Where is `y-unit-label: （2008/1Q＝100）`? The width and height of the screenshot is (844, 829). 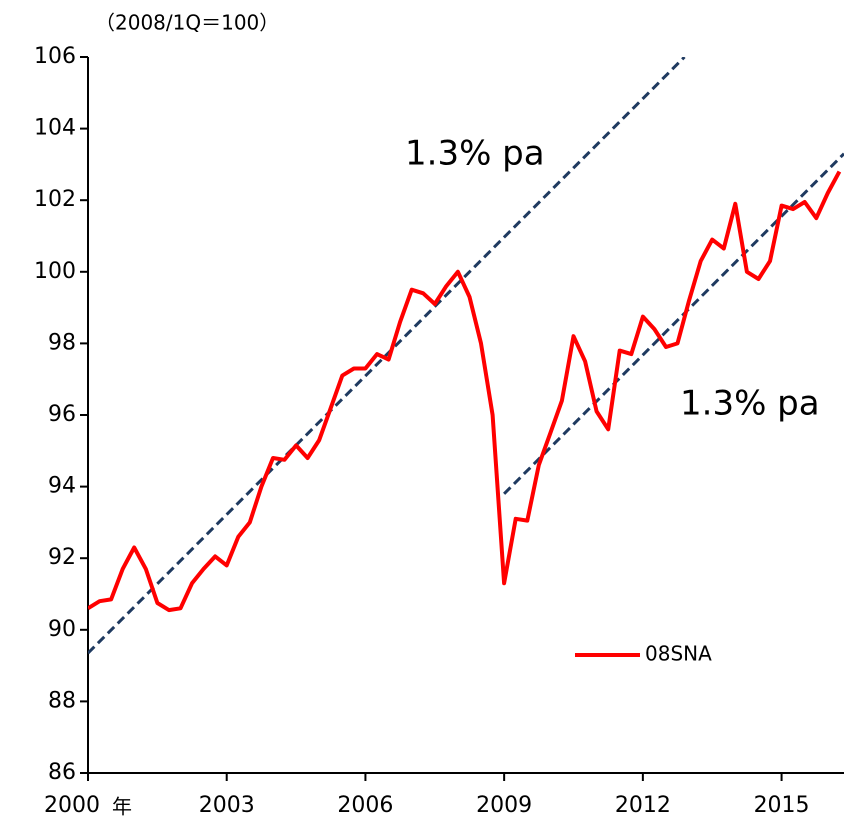 y-unit-label: （2008/1Q＝100） is located at coordinates (187, 23).